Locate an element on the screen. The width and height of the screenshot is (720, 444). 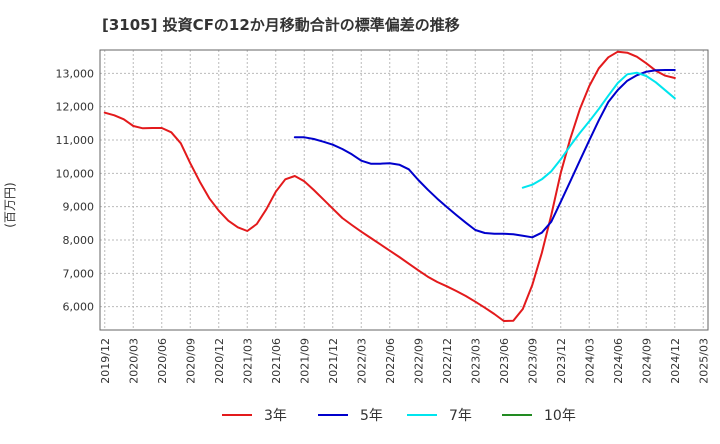
series-line-7年 is located at coordinates (598, 130).